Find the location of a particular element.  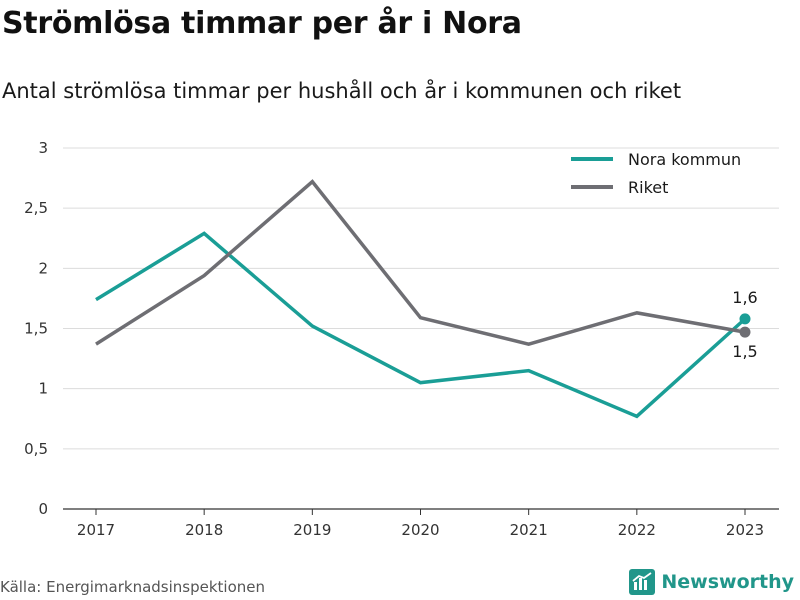

data-label: 1,5 is located at coordinates (744, 351).